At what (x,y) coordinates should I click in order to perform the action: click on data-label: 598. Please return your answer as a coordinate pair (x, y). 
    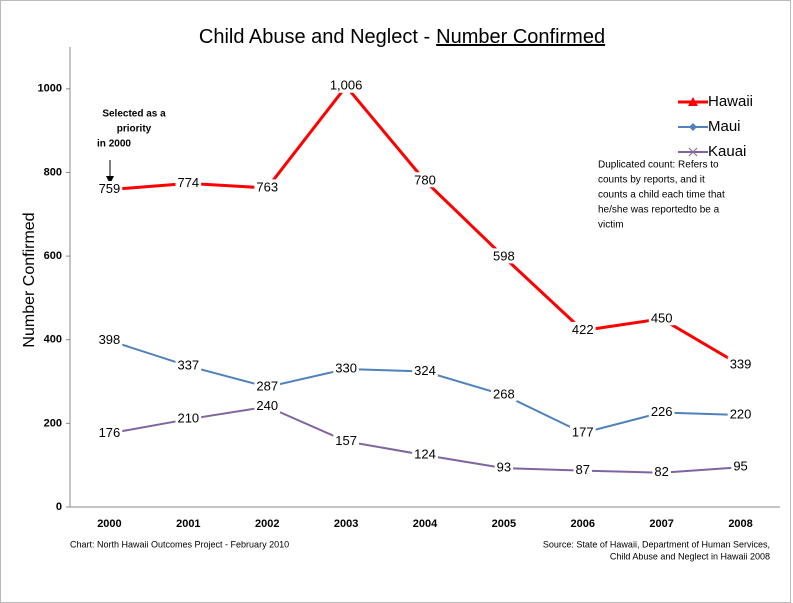
    Looking at the image, I should click on (504, 255).